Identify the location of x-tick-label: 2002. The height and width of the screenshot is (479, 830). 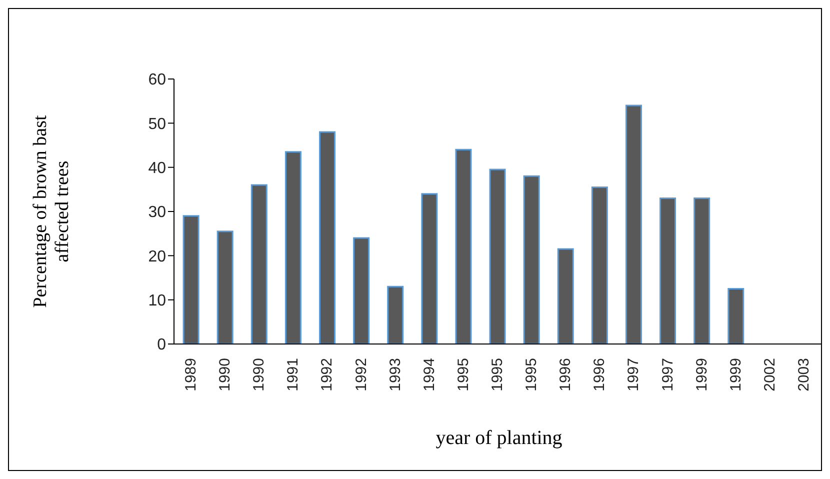
(769, 375).